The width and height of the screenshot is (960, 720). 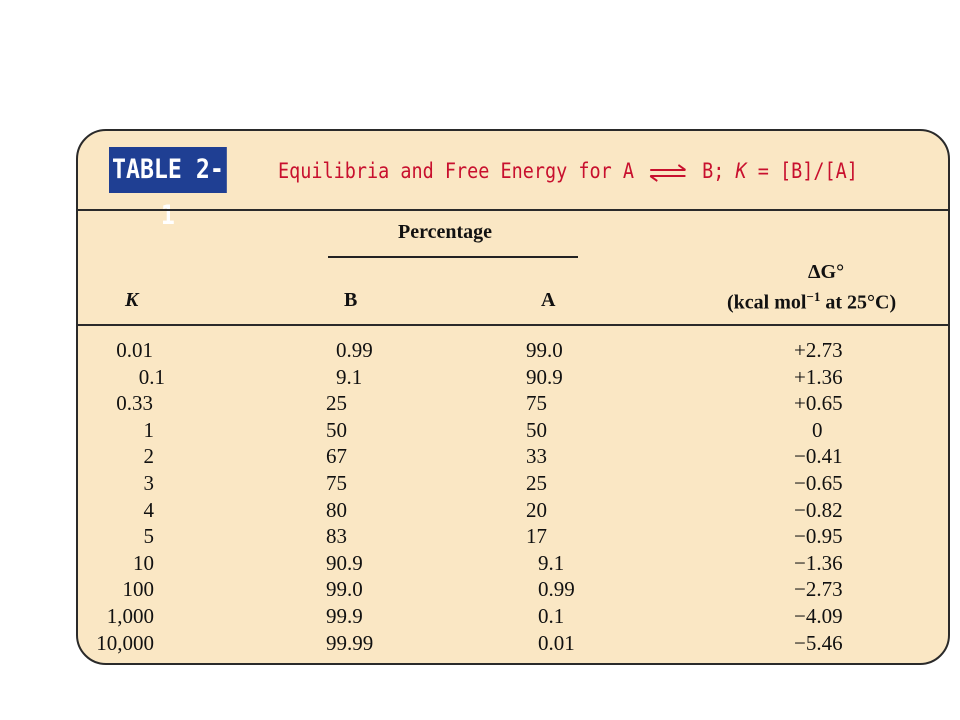 What do you see at coordinates (551, 615) in the screenshot?
I see `cell-a: 0.1` at bounding box center [551, 615].